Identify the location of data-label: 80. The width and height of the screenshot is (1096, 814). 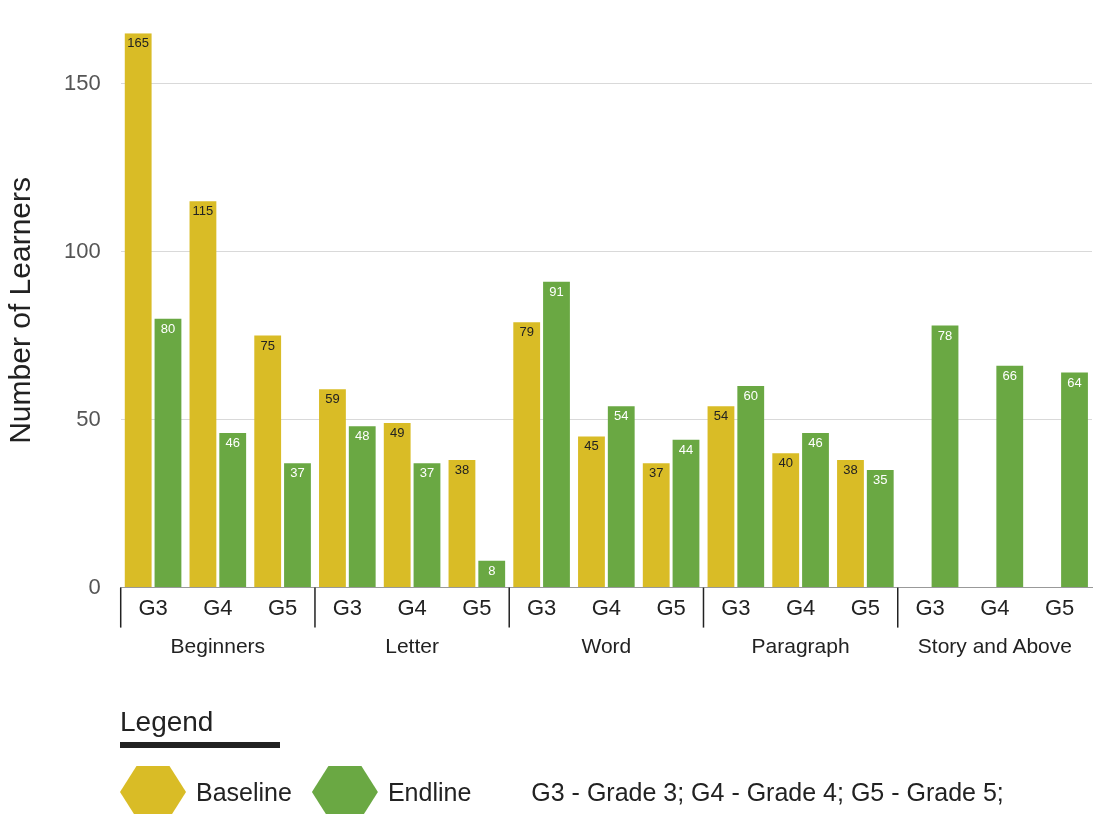
(168, 328).